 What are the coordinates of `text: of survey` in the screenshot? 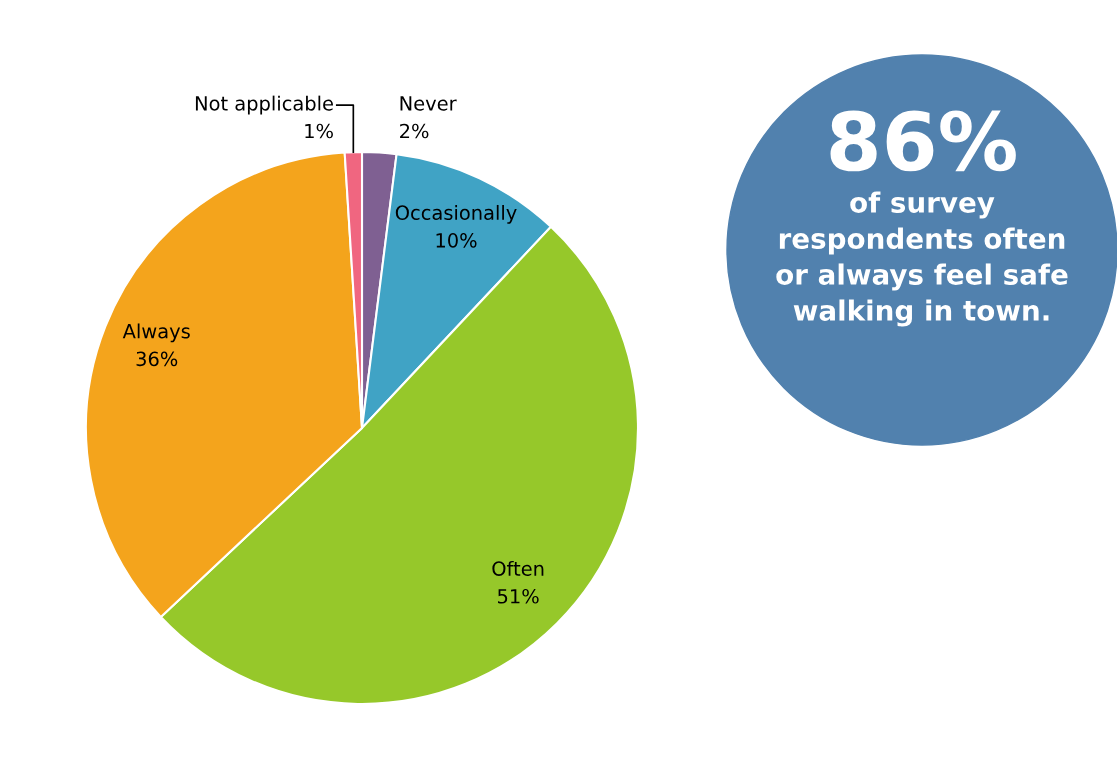 It's located at (922, 205).